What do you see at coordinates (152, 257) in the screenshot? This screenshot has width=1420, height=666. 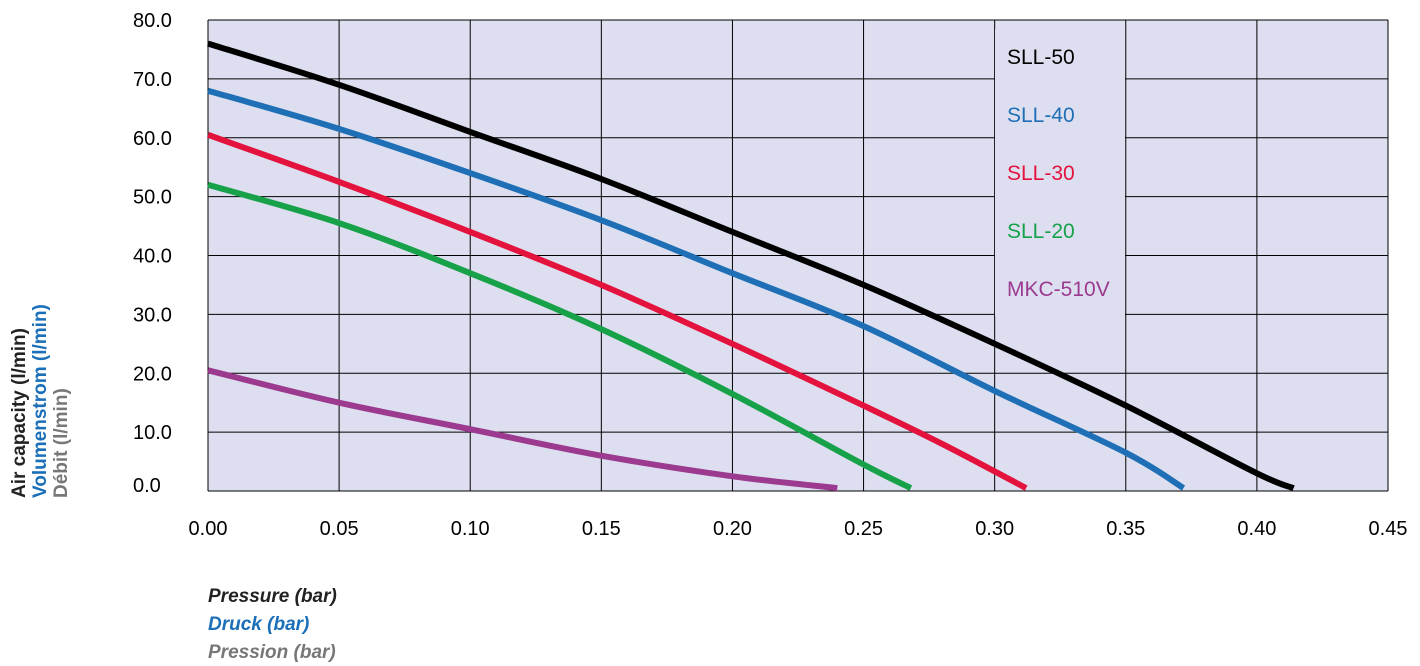 I see `y-tick-label: 40.0` at bounding box center [152, 257].